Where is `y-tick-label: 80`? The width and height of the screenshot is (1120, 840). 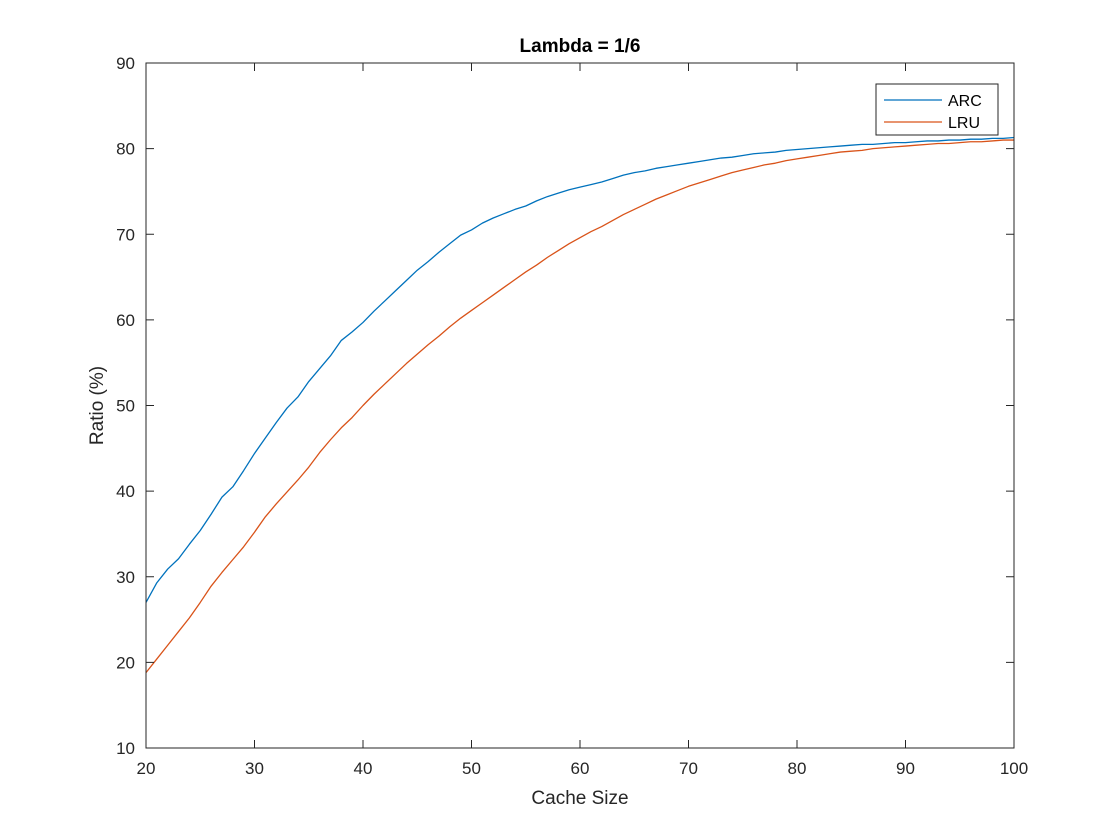
y-tick-label: 80 is located at coordinates (125, 149).